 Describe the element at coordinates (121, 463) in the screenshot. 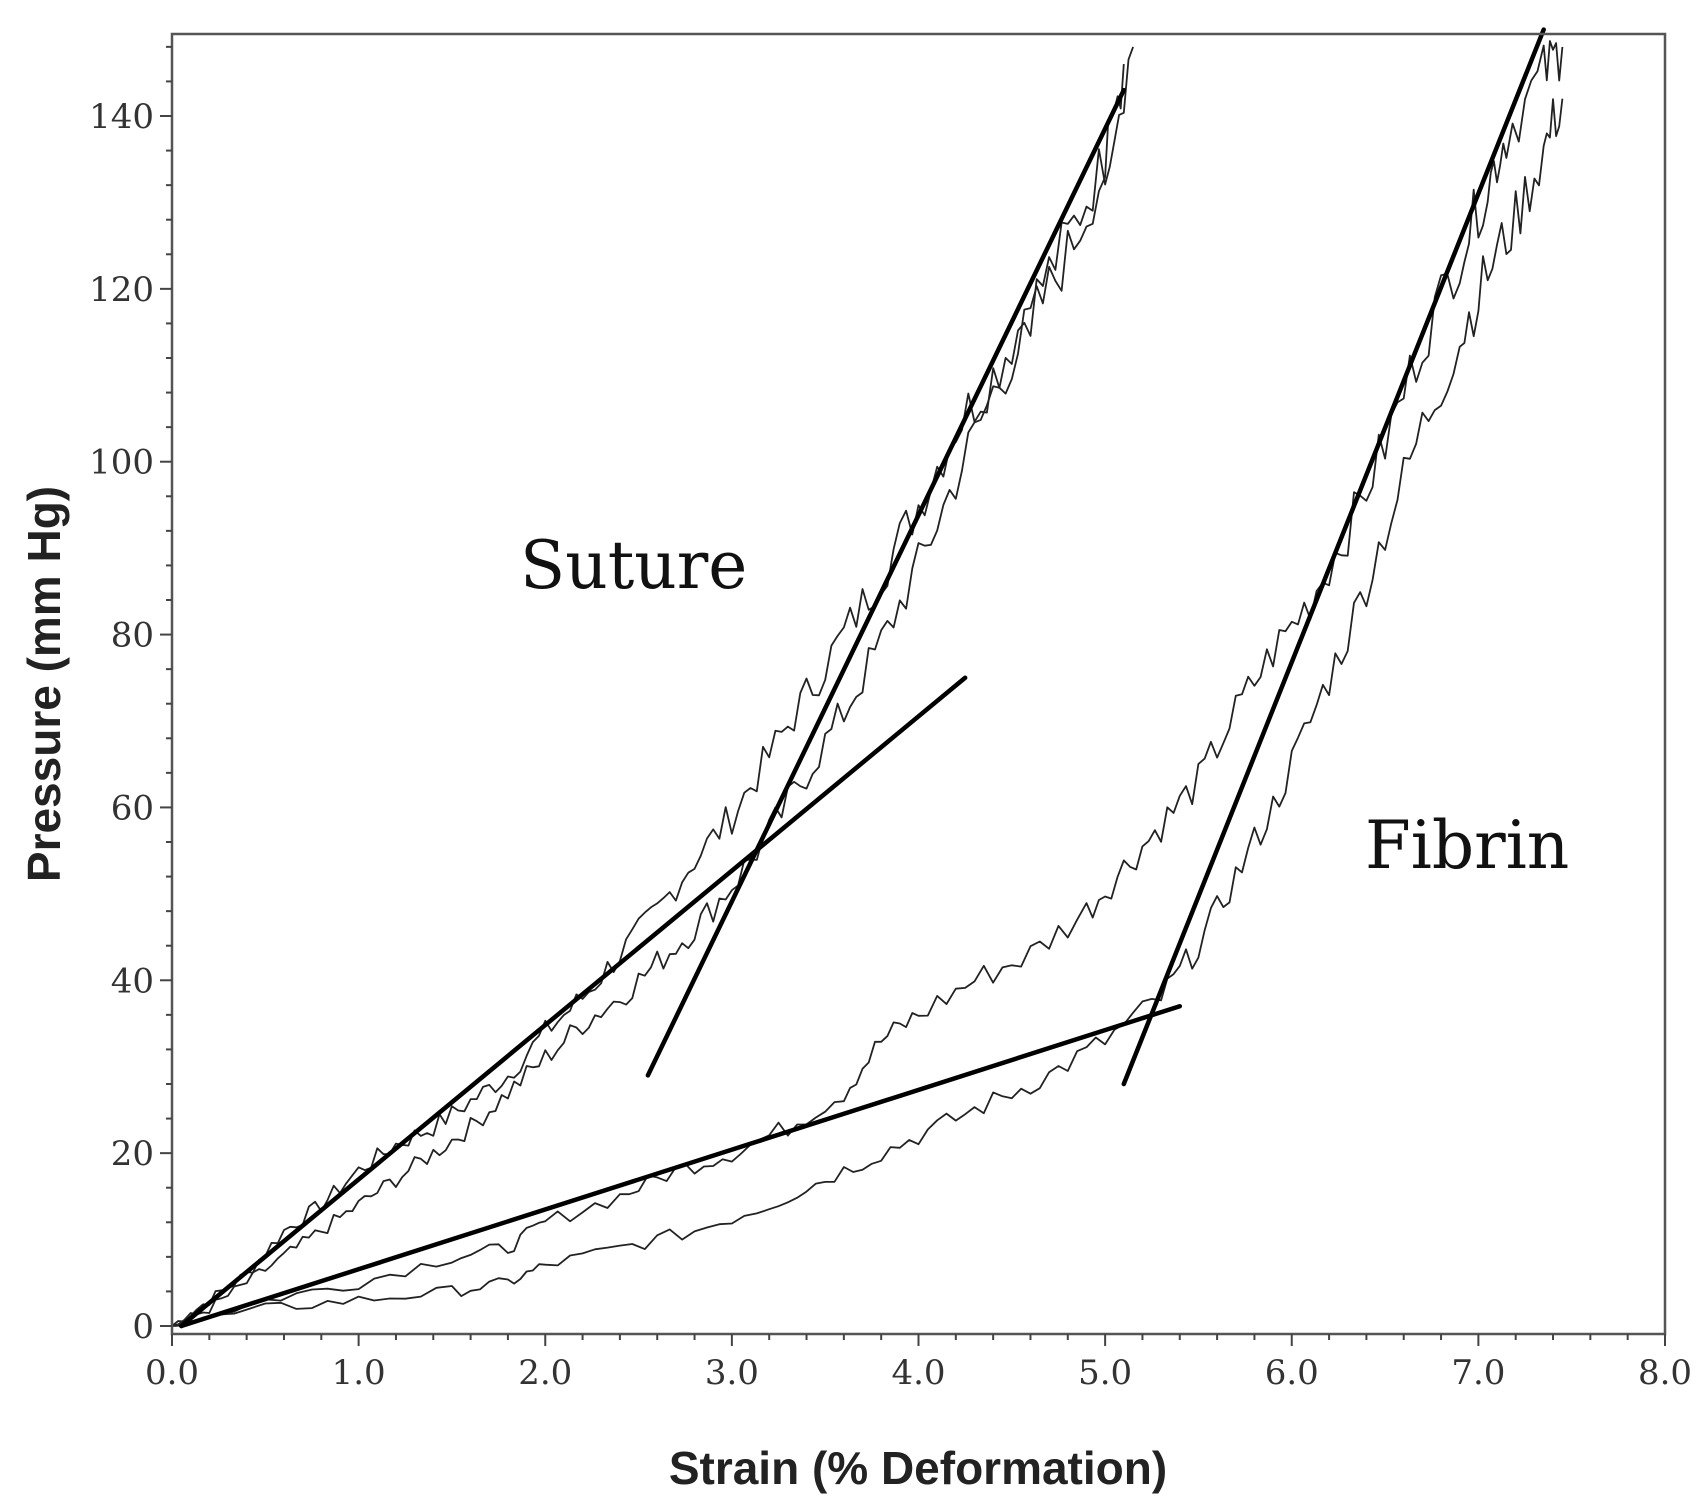

I see `y-tick-label: 100` at that location.